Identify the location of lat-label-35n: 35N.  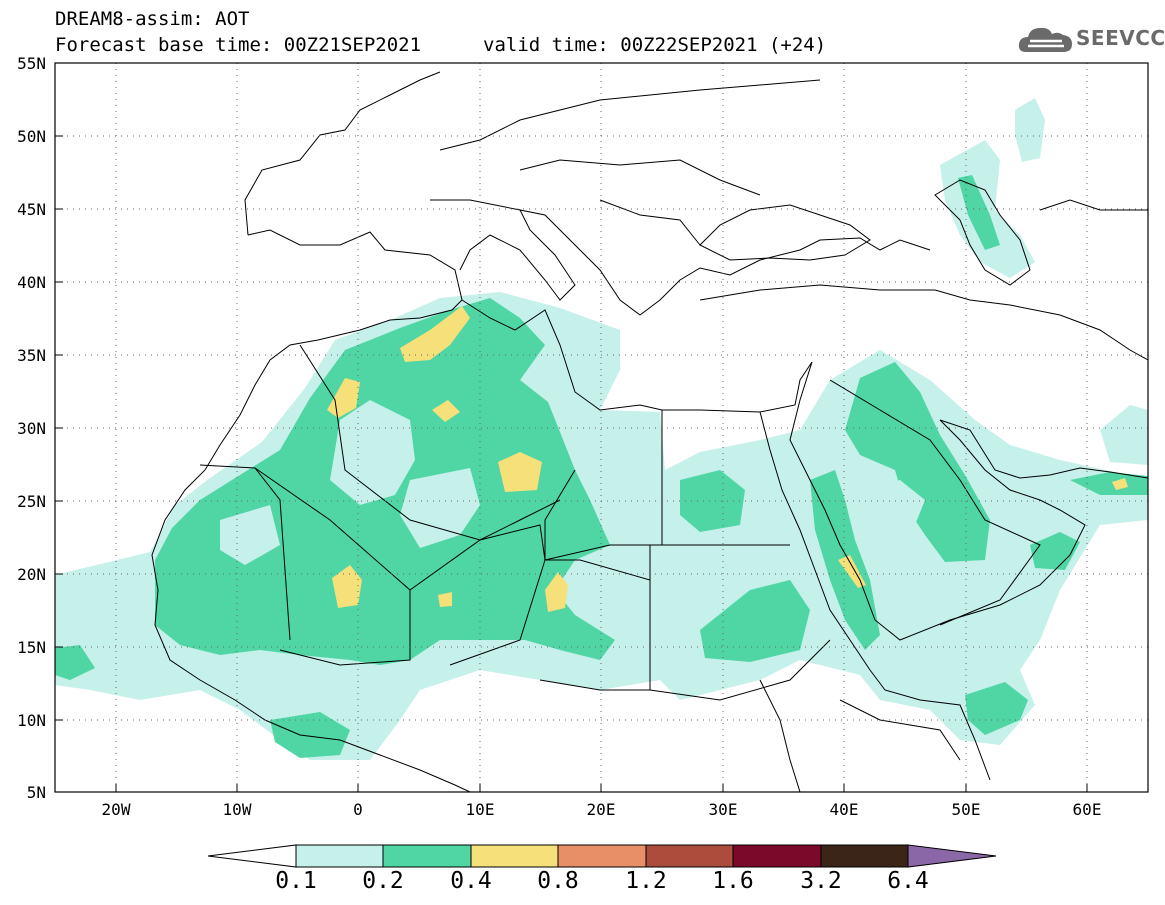
(31, 355).